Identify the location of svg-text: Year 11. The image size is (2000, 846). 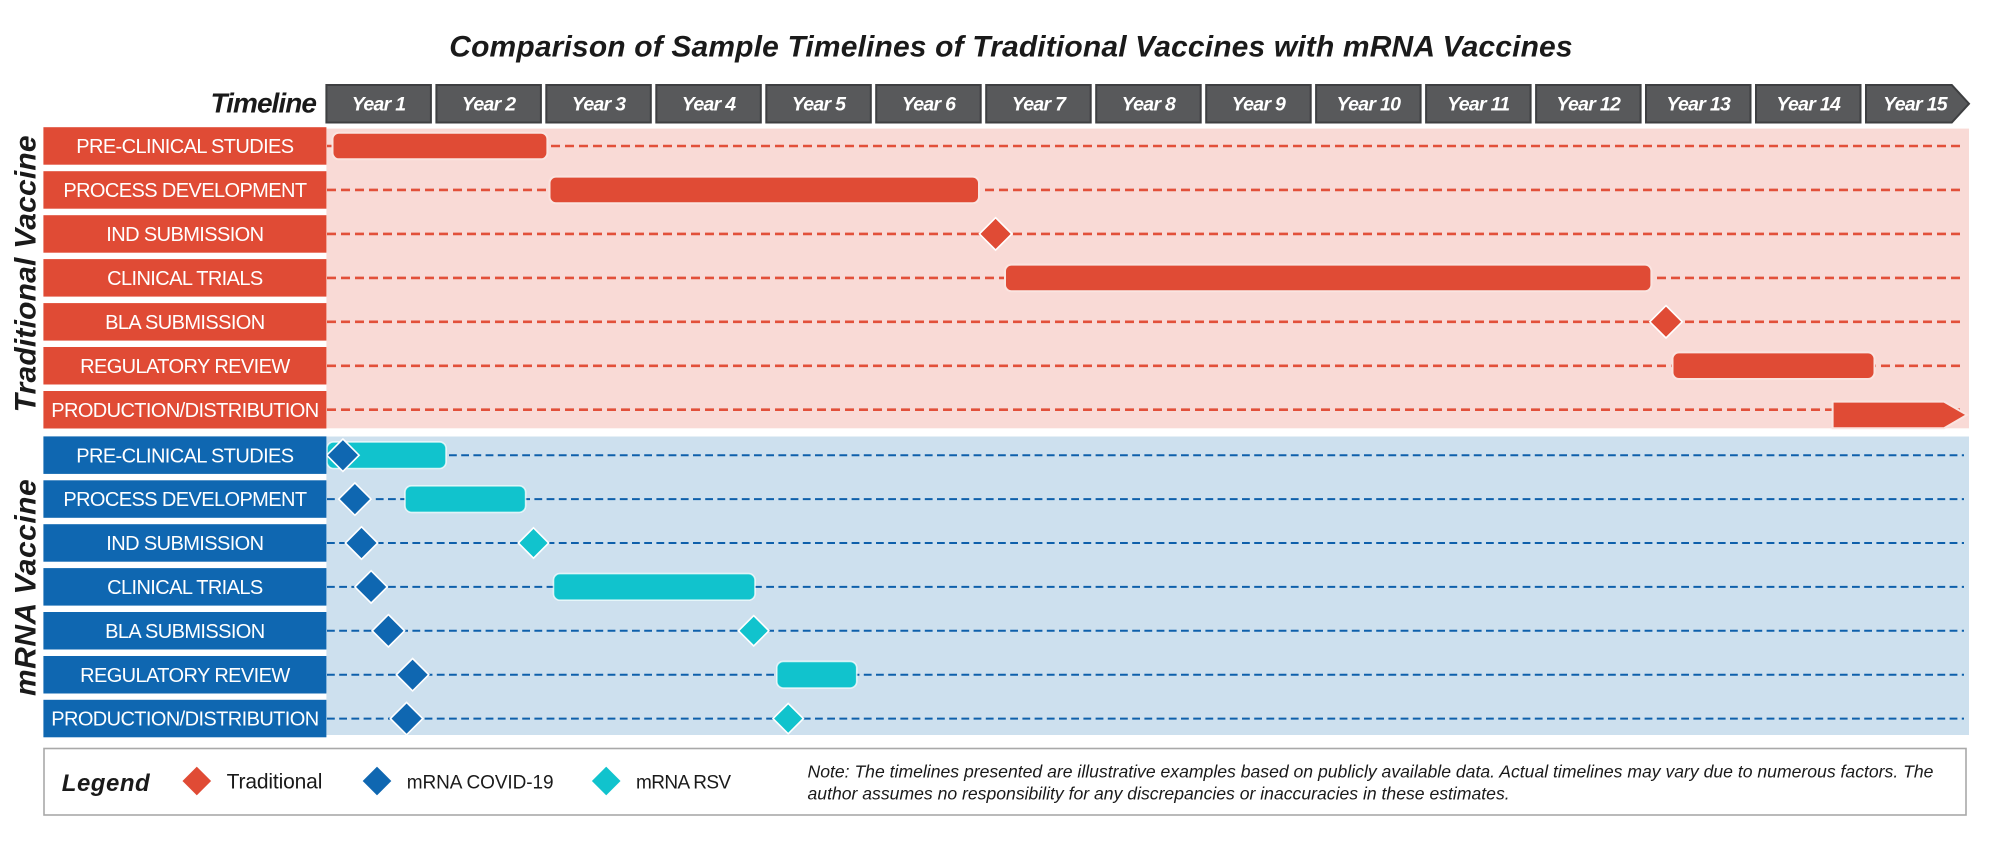
(1478, 105).